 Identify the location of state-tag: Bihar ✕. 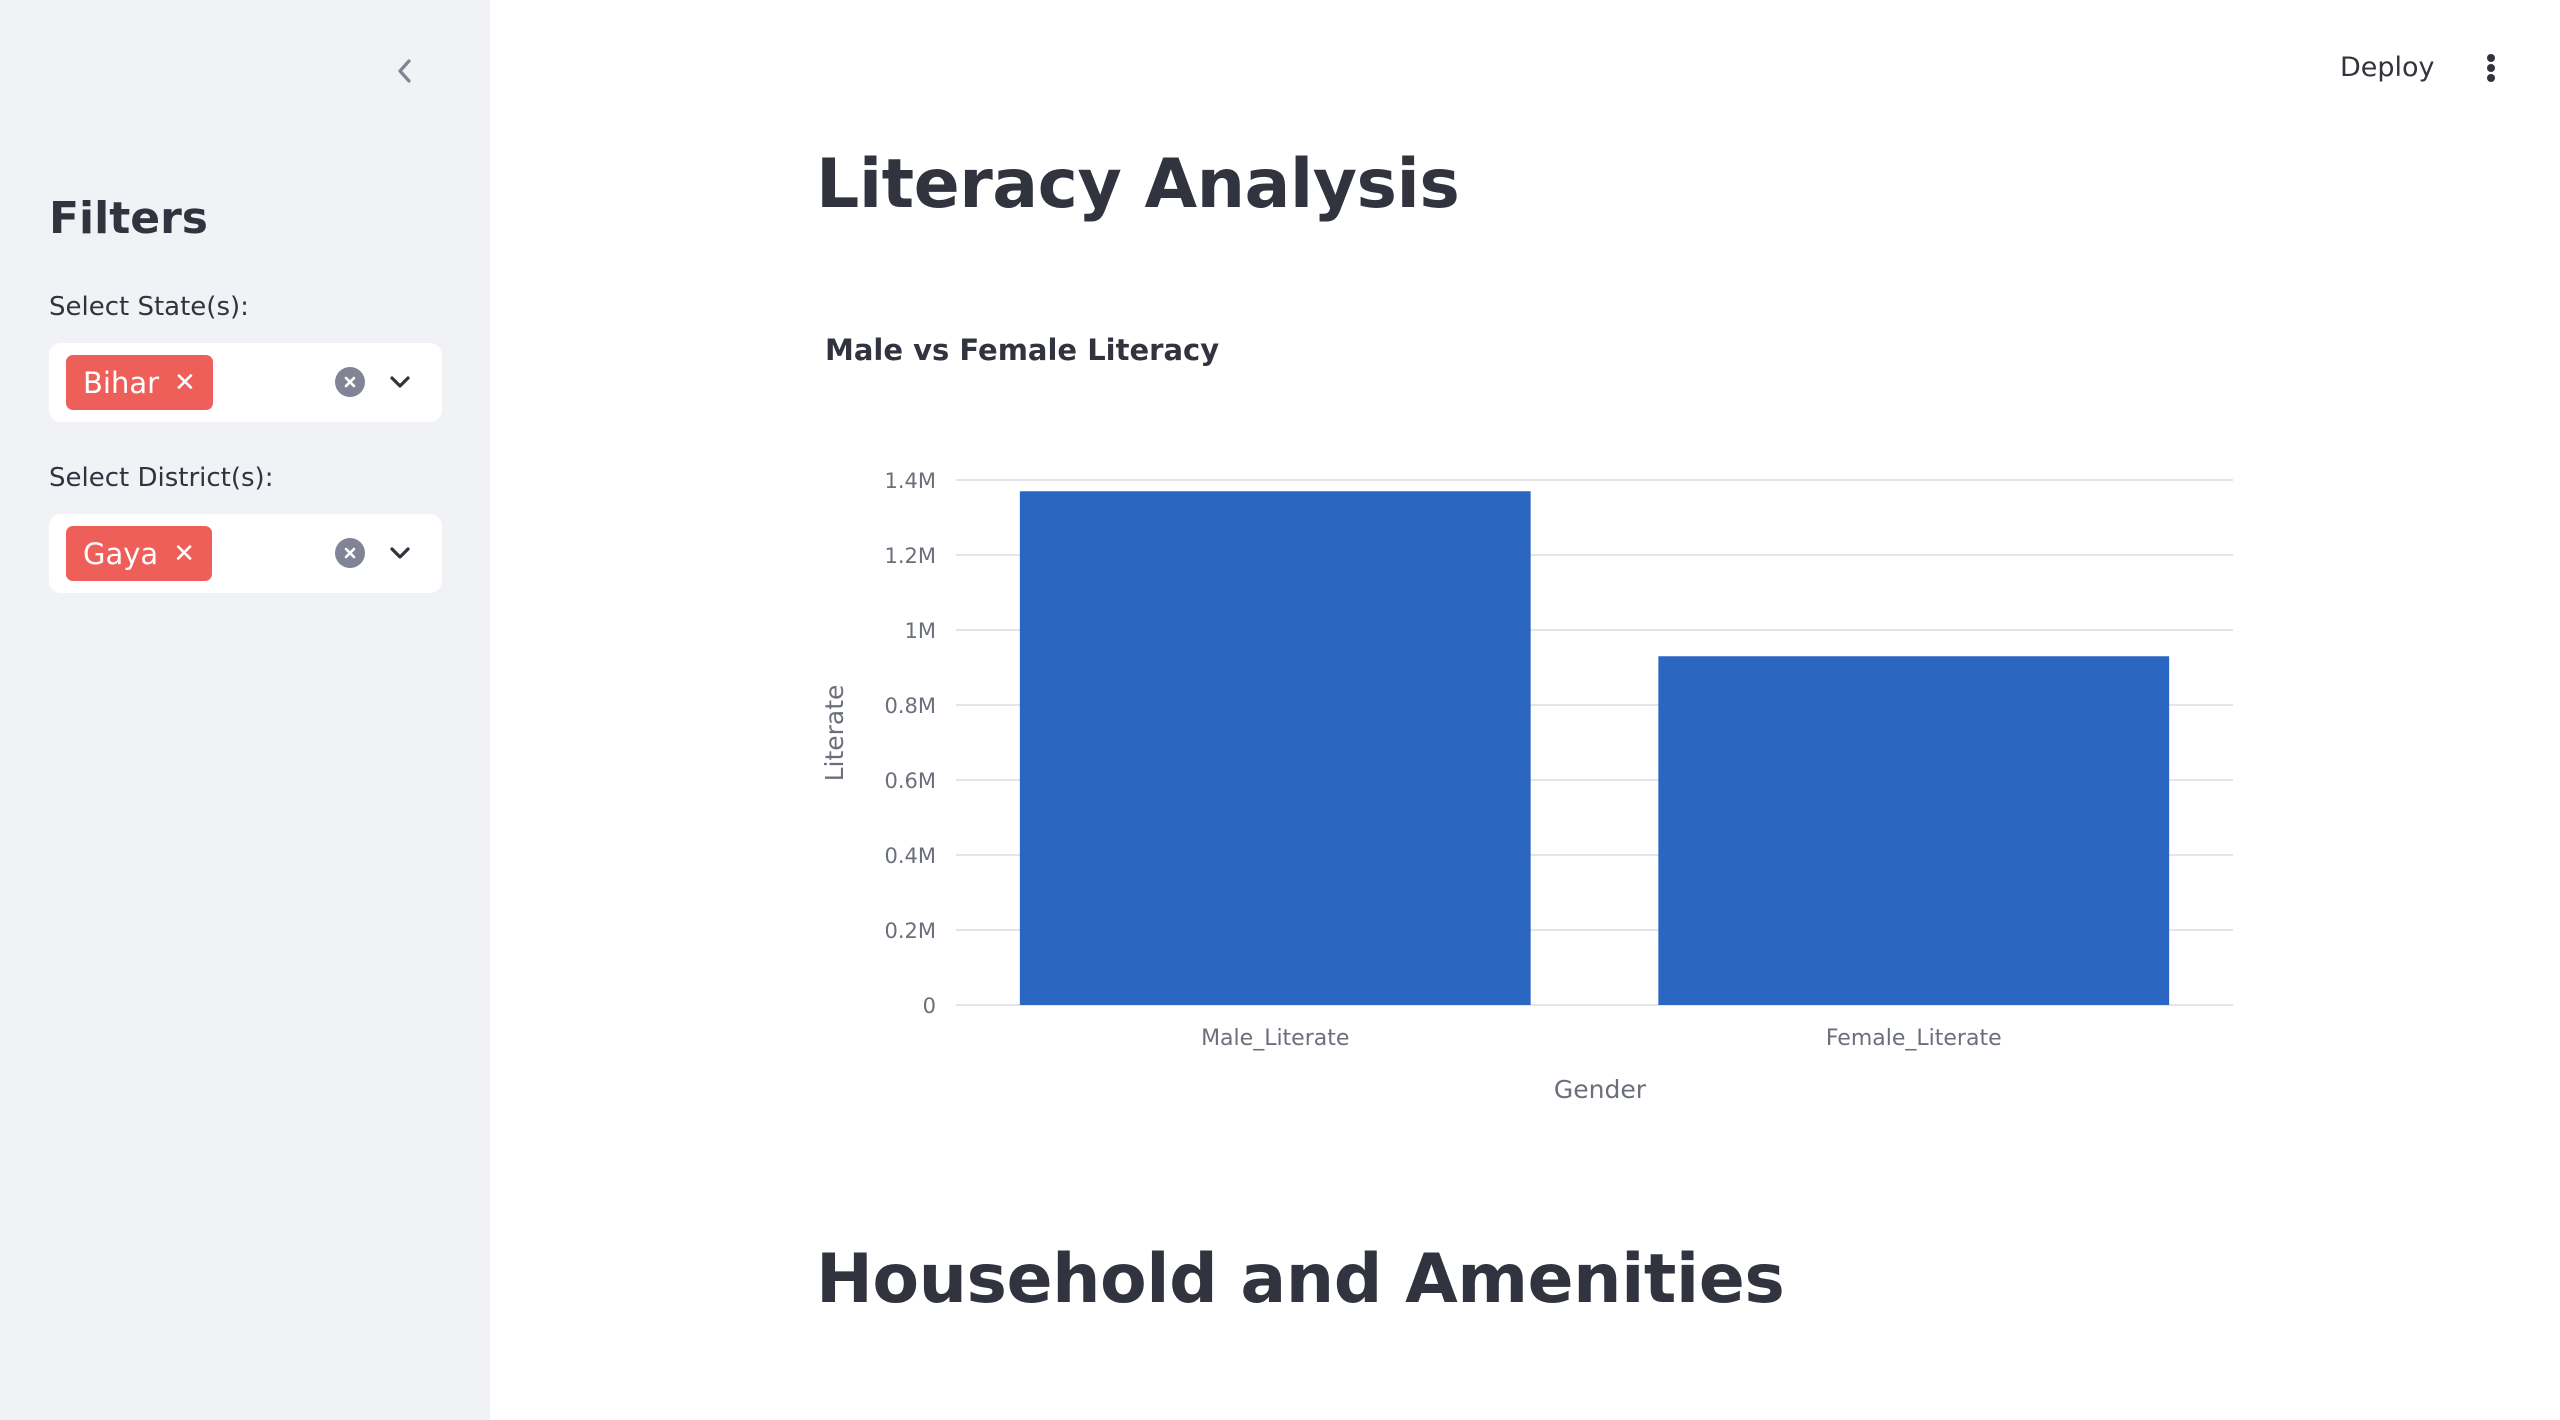
(139, 382).